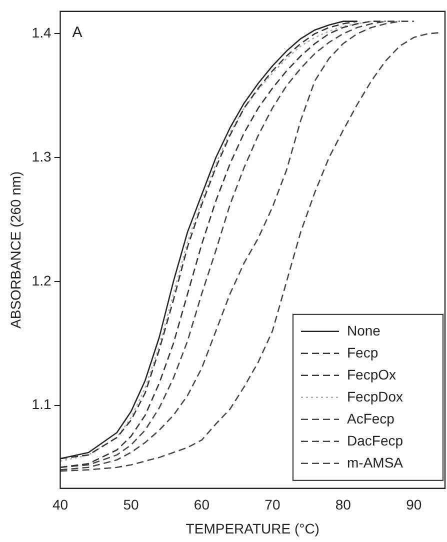  I want to click on legend-label: Fecp, so click(362, 352).